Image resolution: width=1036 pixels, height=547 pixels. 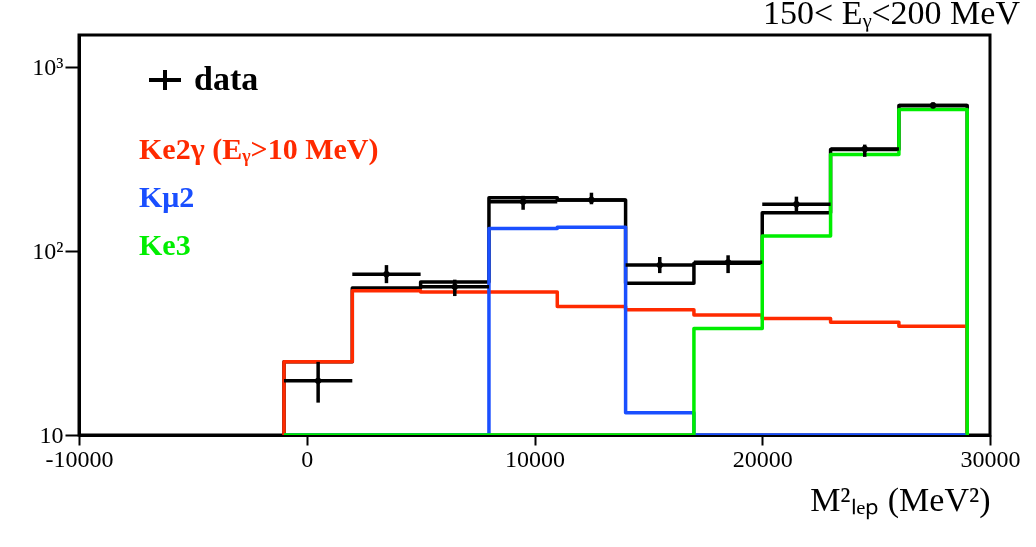 I want to click on x-axis-title: M²ₗₑₚ (MeV²), so click(x=900, y=500).